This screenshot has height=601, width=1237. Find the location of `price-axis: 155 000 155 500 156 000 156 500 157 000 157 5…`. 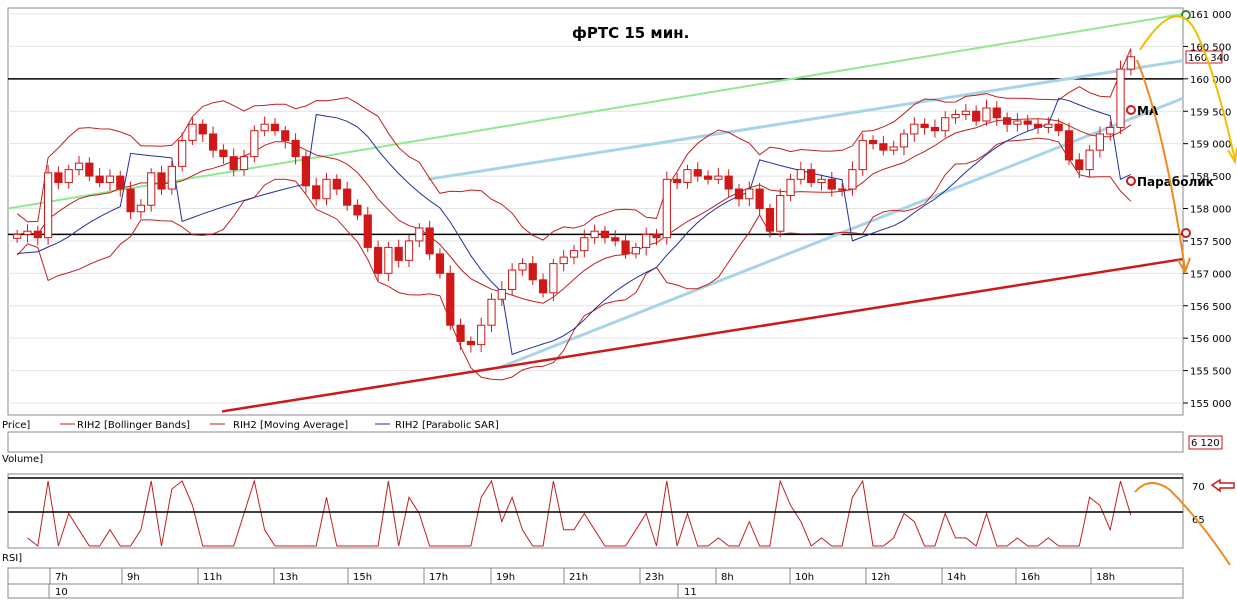

price-axis: 155 000 155 500 156 000 156 500 157 000 157 5… is located at coordinates (1207, 210).